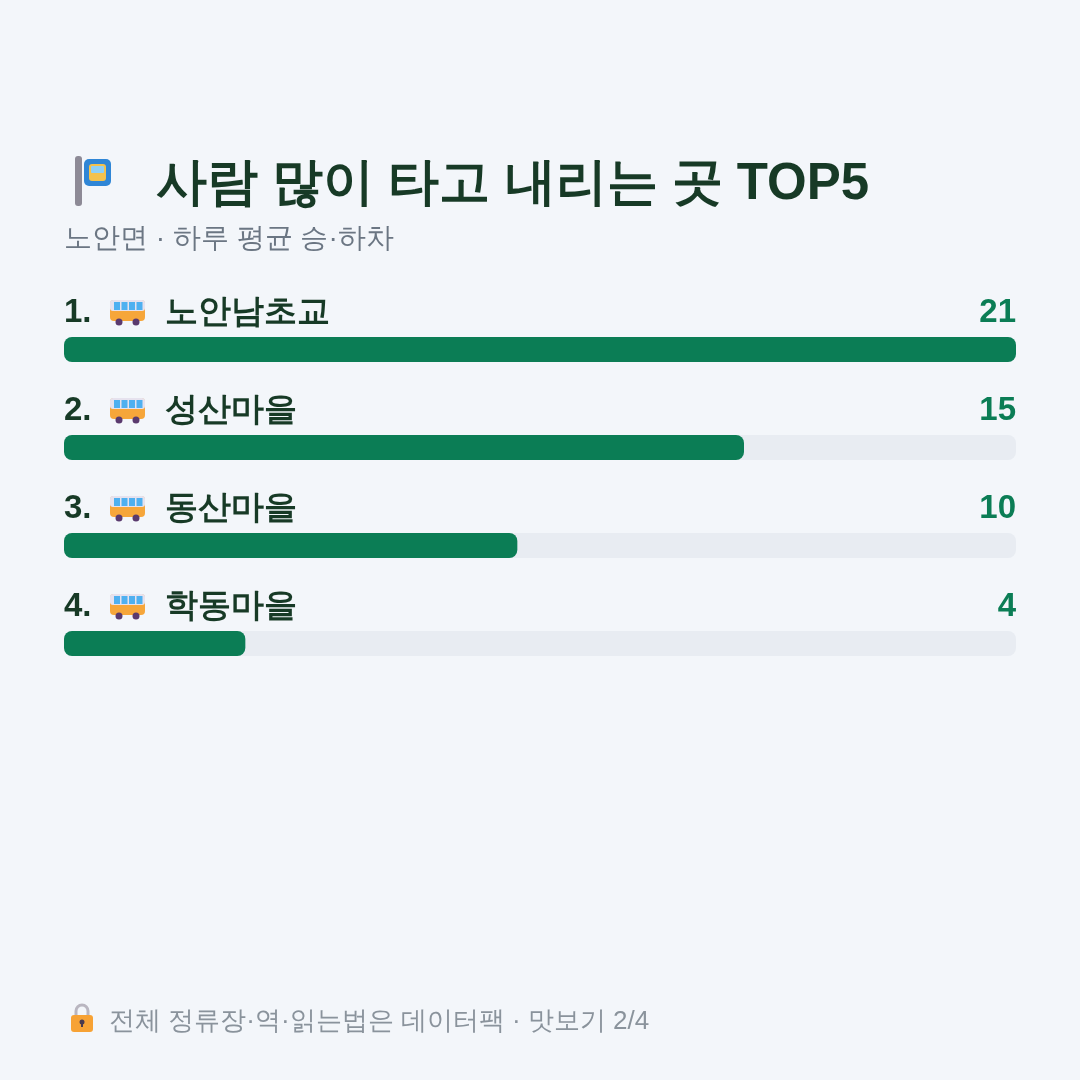 The height and width of the screenshot is (1080, 1080). I want to click on data-label: 21, so click(997, 310).